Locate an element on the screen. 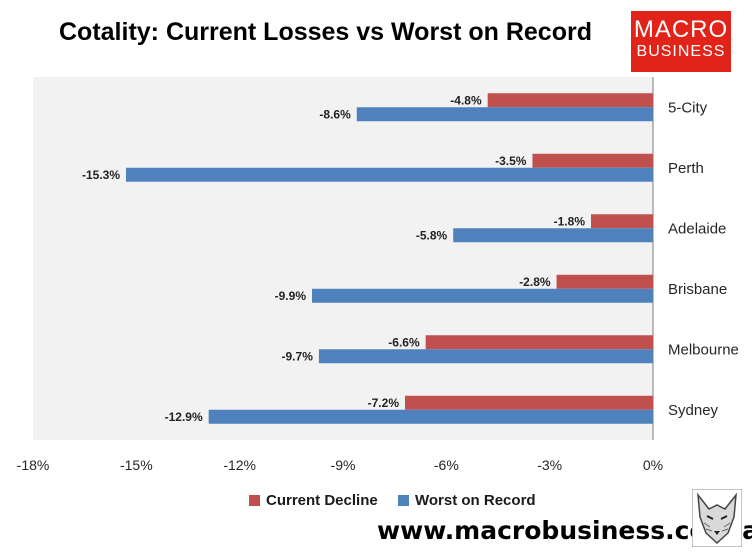  data-label: -5.8% is located at coordinates (432, 235).